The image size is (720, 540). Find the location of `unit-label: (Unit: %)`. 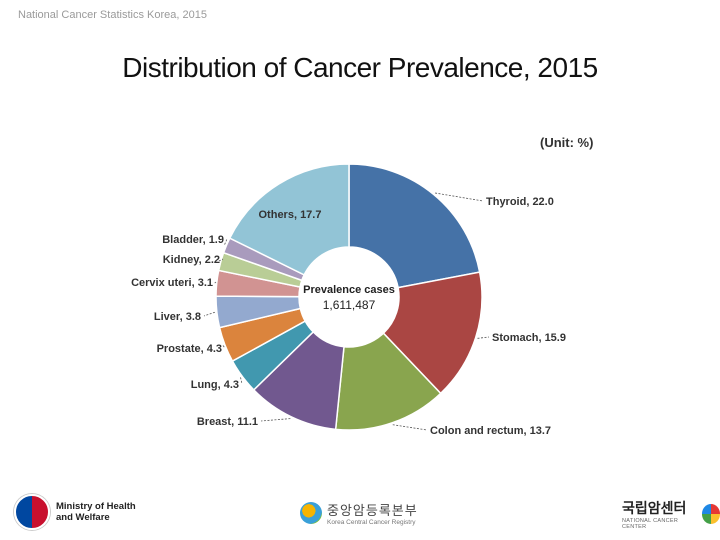

unit-label: (Unit: %) is located at coordinates (567, 142).